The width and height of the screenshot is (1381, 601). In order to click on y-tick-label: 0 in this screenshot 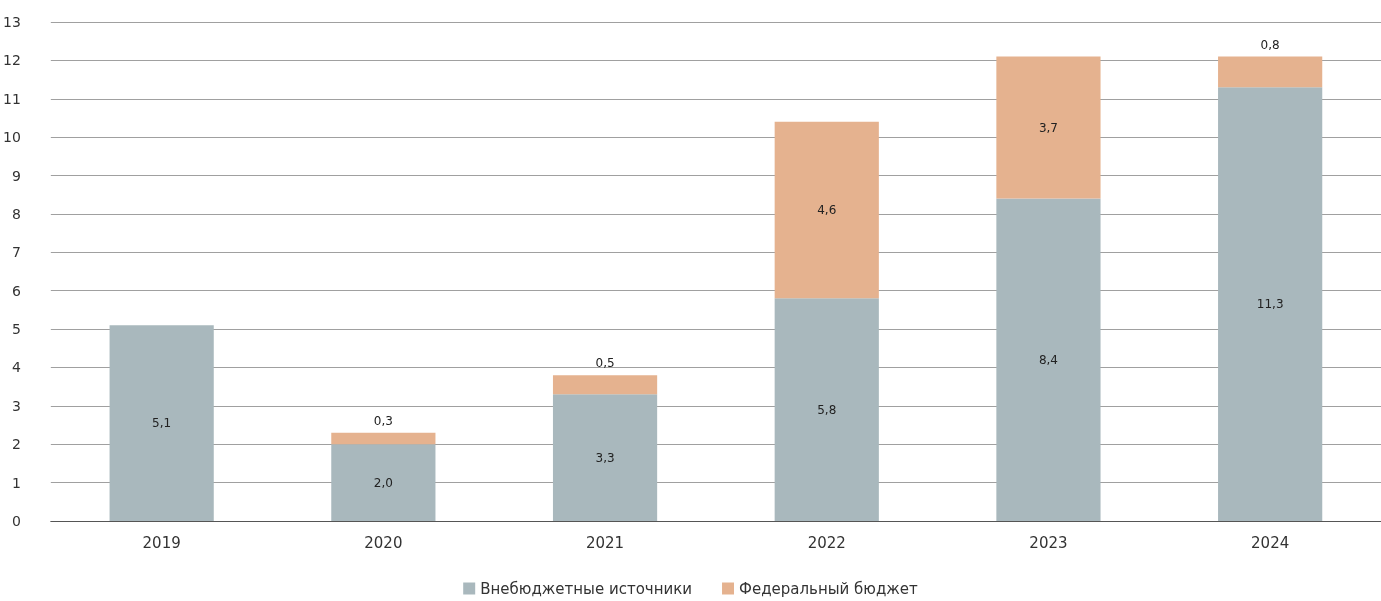, I will do `click(16, 521)`.